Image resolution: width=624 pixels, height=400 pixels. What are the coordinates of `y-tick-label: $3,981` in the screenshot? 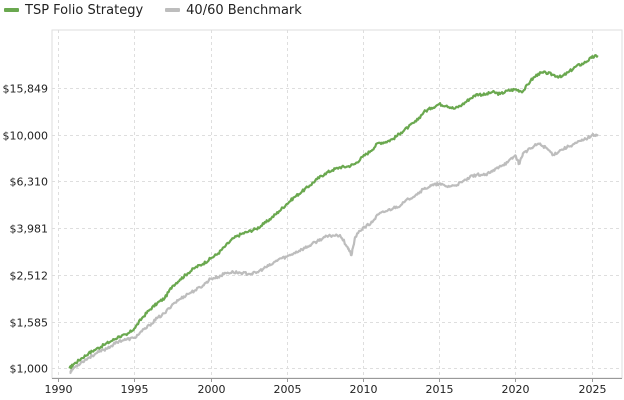 It's located at (29, 229).